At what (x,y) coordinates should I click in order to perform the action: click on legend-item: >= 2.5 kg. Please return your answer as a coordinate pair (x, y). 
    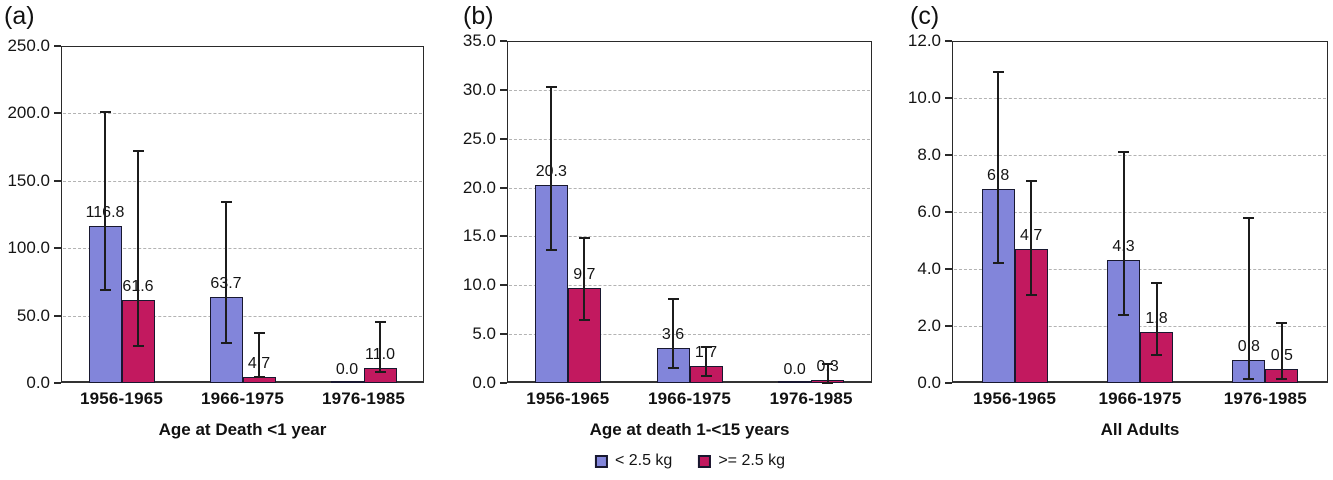
    Looking at the image, I should click on (741, 461).